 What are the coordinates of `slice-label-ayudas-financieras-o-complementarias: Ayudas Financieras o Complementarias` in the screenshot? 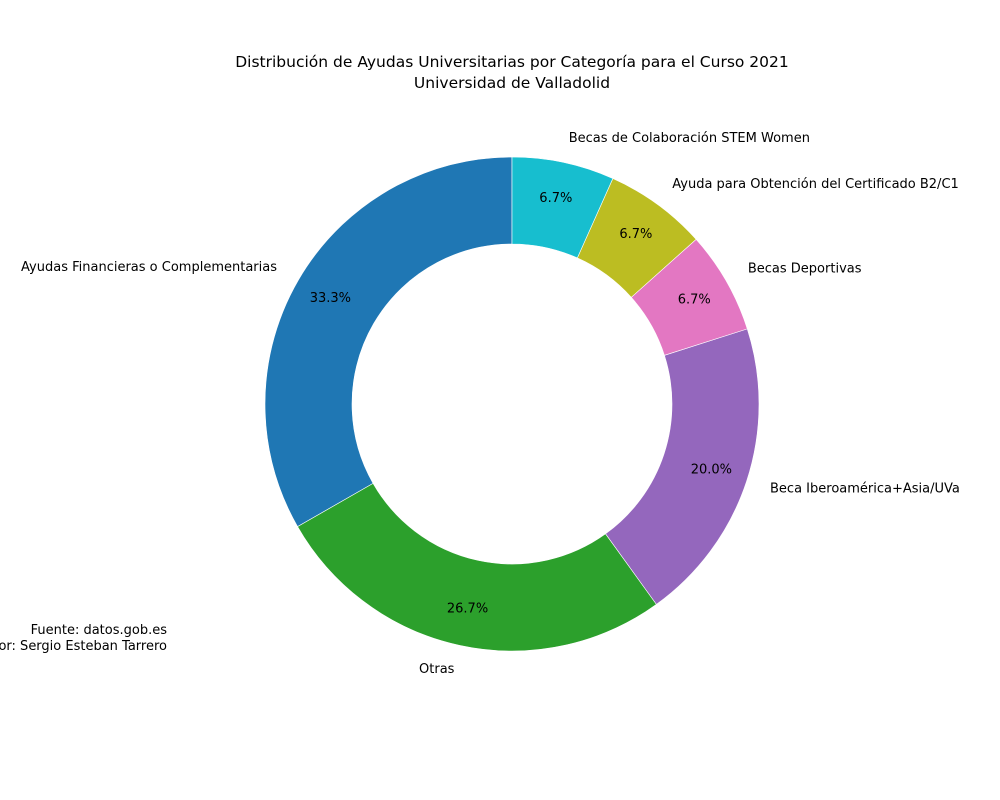 It's located at (149, 267).